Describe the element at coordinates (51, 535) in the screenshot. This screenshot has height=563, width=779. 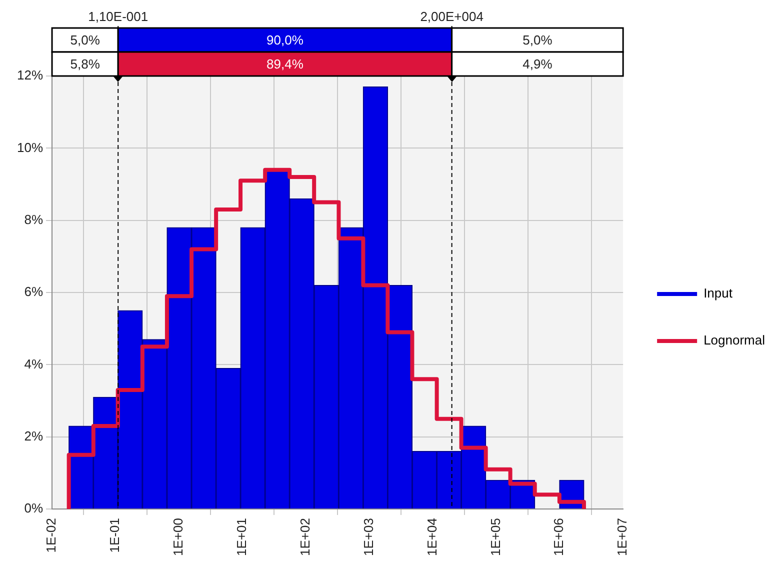
I see `x-tick-label: 1E-02` at that location.